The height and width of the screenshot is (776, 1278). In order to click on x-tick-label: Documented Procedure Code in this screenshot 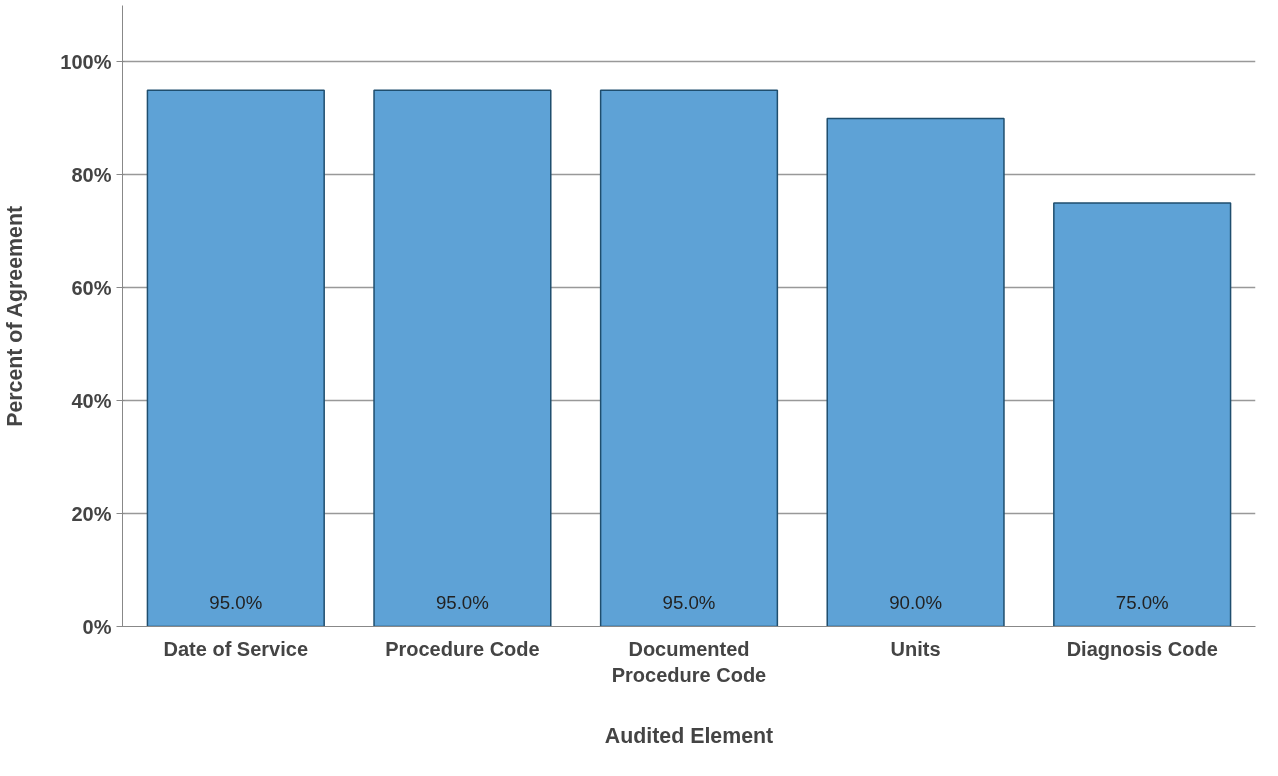, I will do `click(689, 661)`.